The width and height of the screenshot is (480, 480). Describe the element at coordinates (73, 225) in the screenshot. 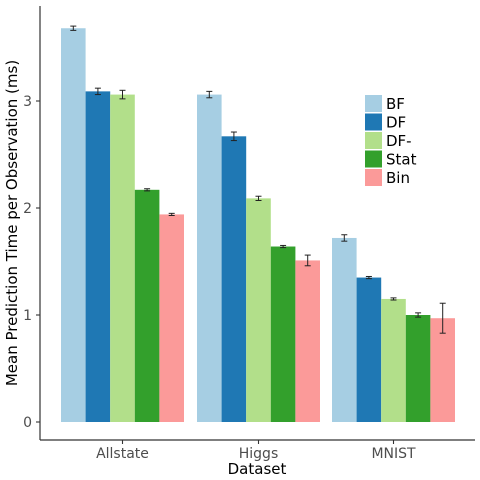

I see `bar-allstate-bf` at that location.